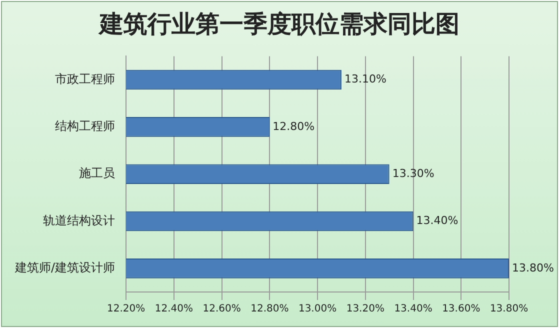 The image size is (559, 328). Describe the element at coordinates (97, 173) in the screenshot. I see `y-tick-label: 施工员` at that location.